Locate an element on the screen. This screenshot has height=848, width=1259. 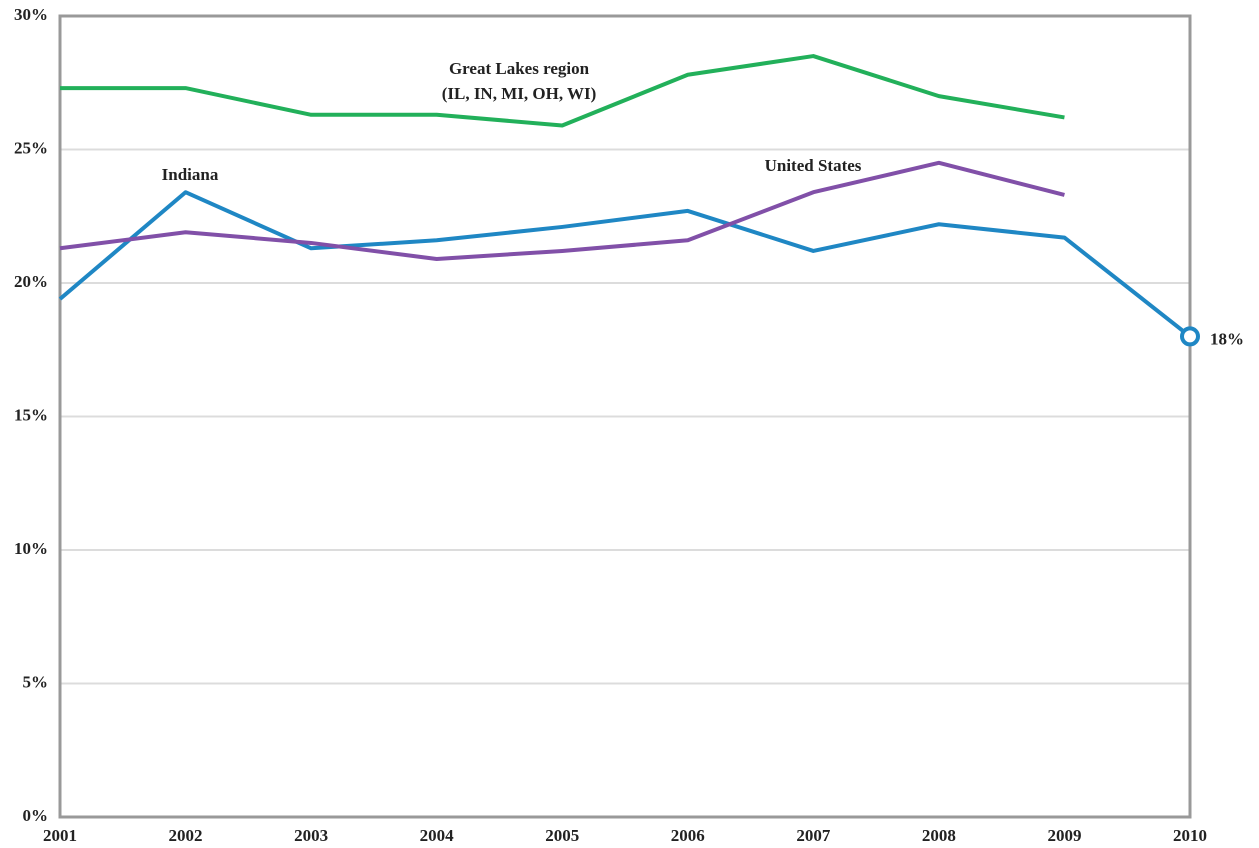
x-tick-label: 2002 is located at coordinates (186, 835).